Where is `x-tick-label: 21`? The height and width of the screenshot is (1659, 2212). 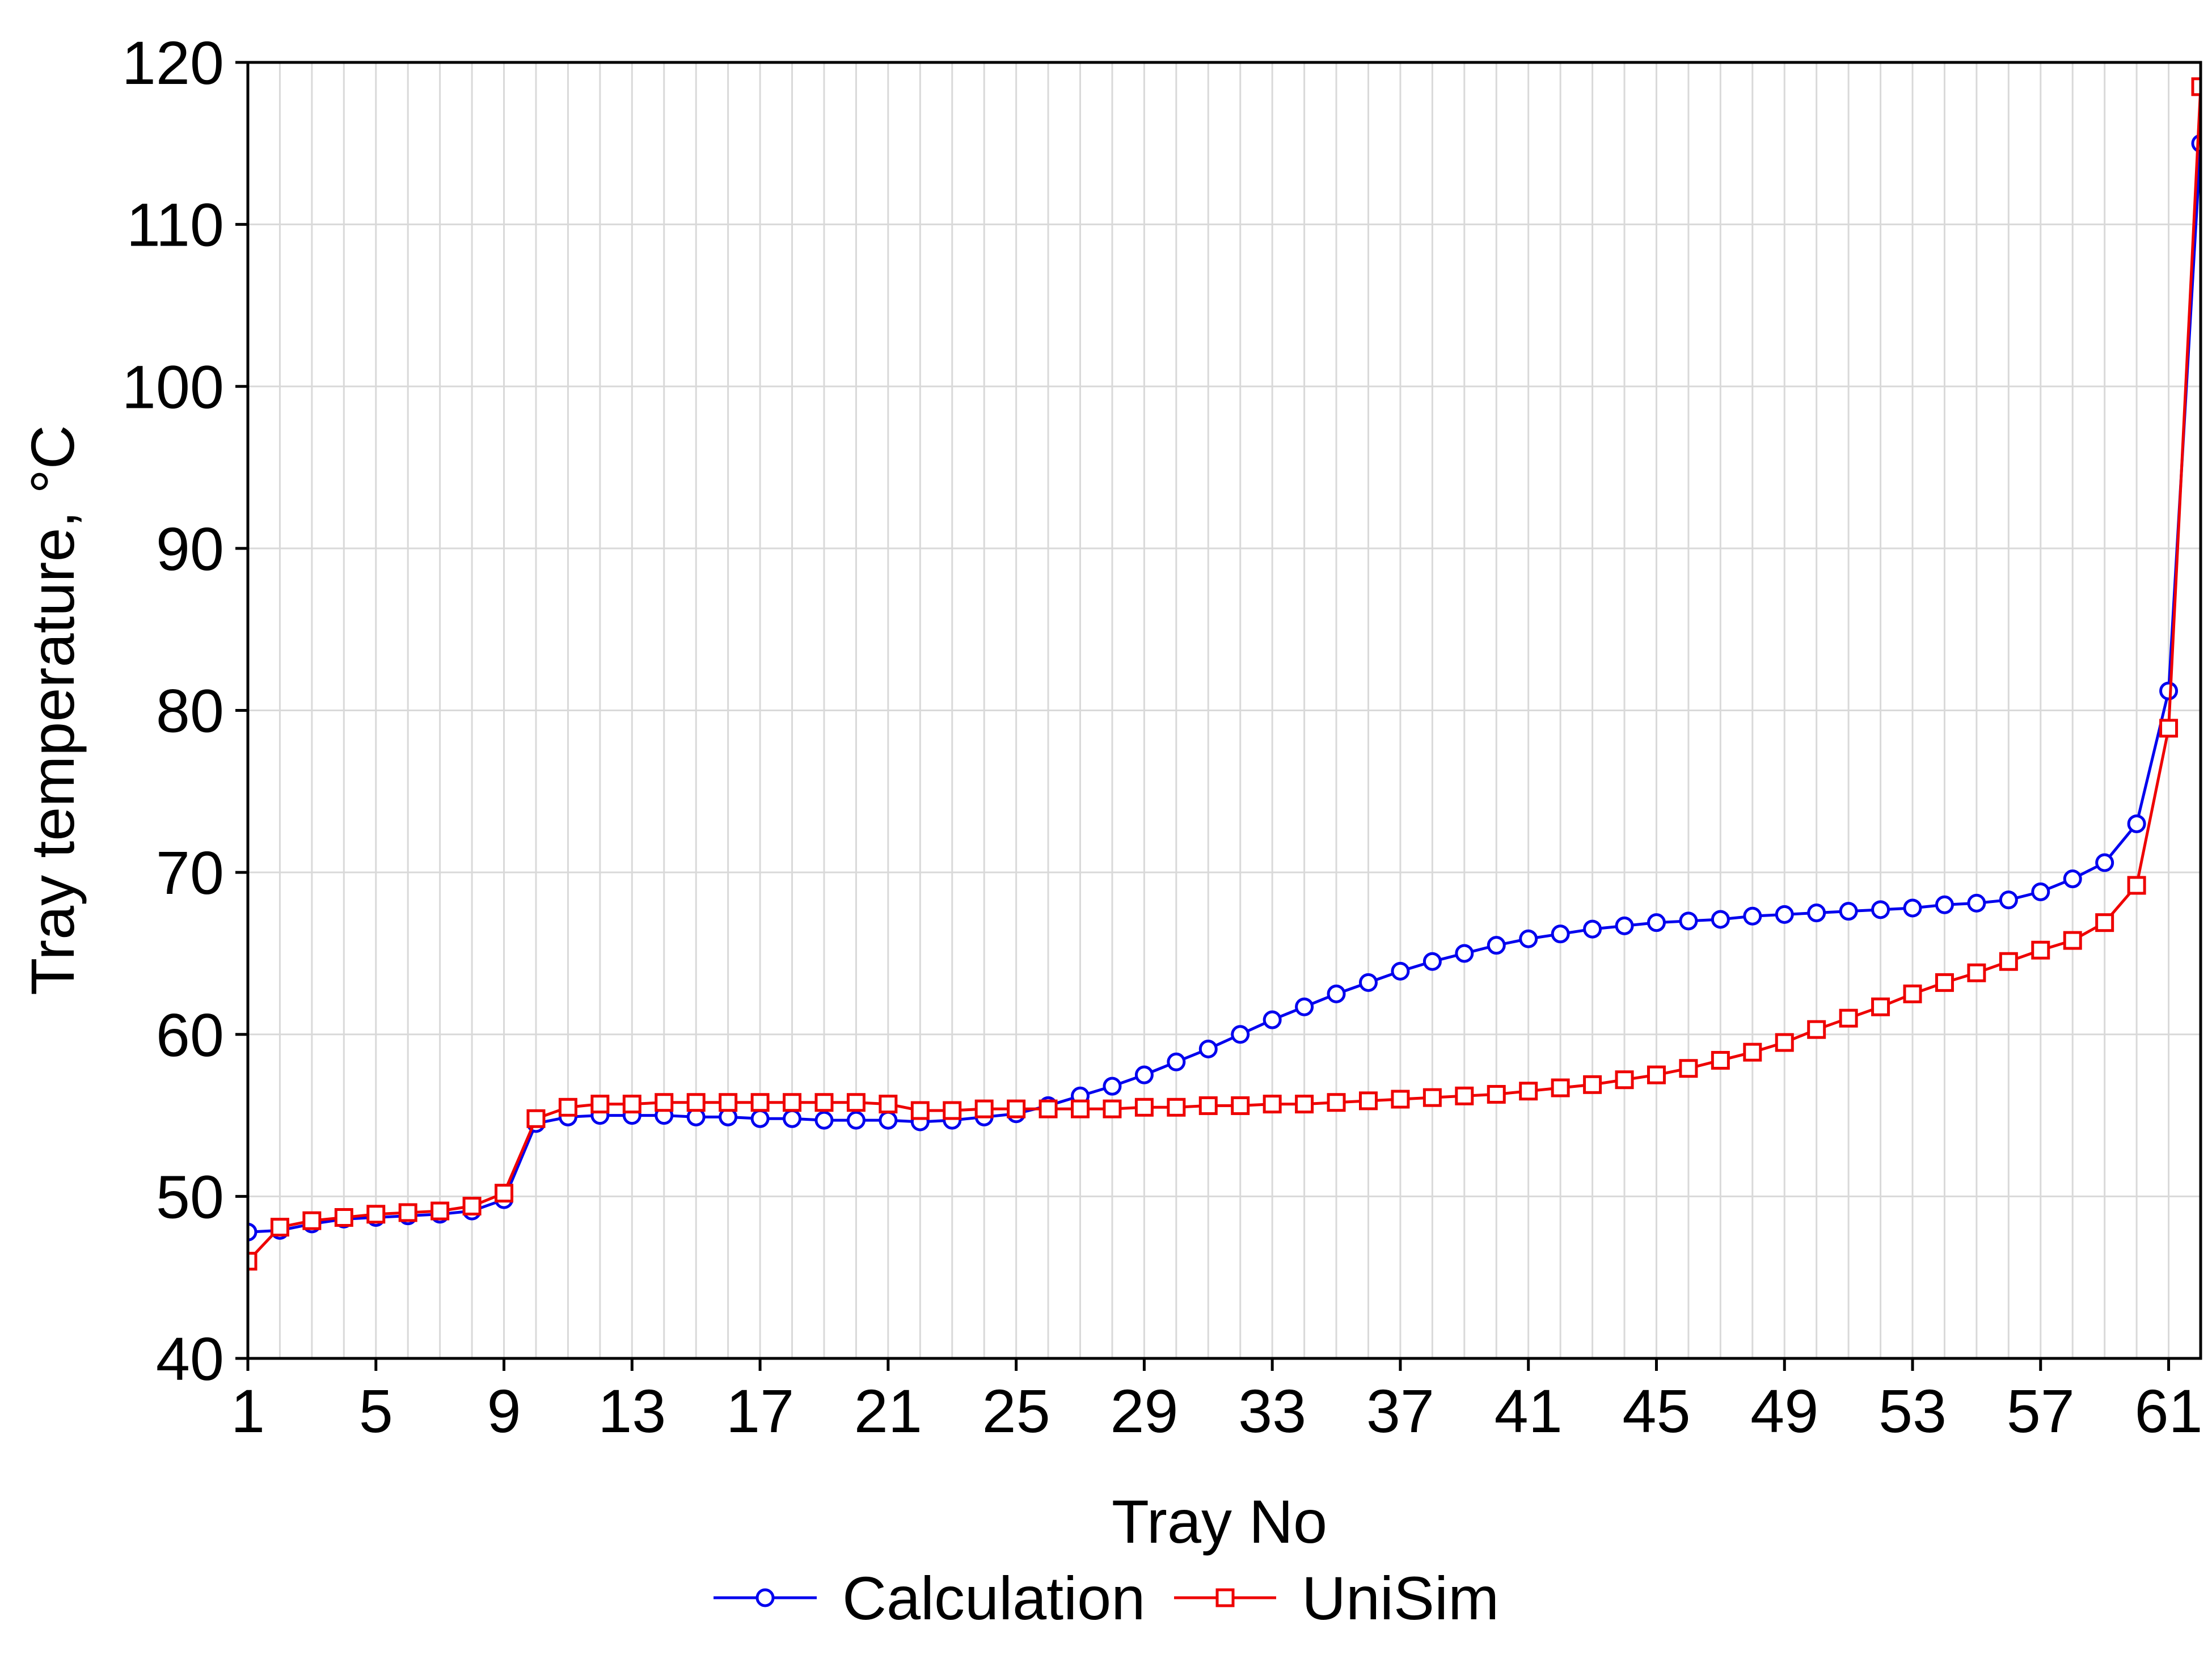
x-tick-label: 21 is located at coordinates (888, 1411).